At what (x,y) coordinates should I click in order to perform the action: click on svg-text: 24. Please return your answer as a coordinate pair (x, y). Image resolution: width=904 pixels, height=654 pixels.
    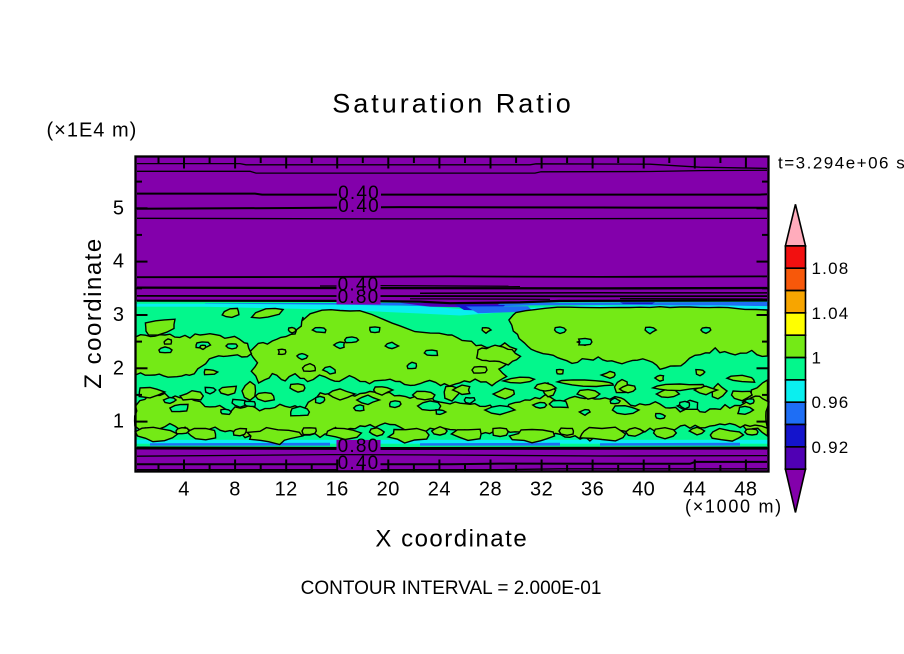
    Looking at the image, I should click on (439, 490).